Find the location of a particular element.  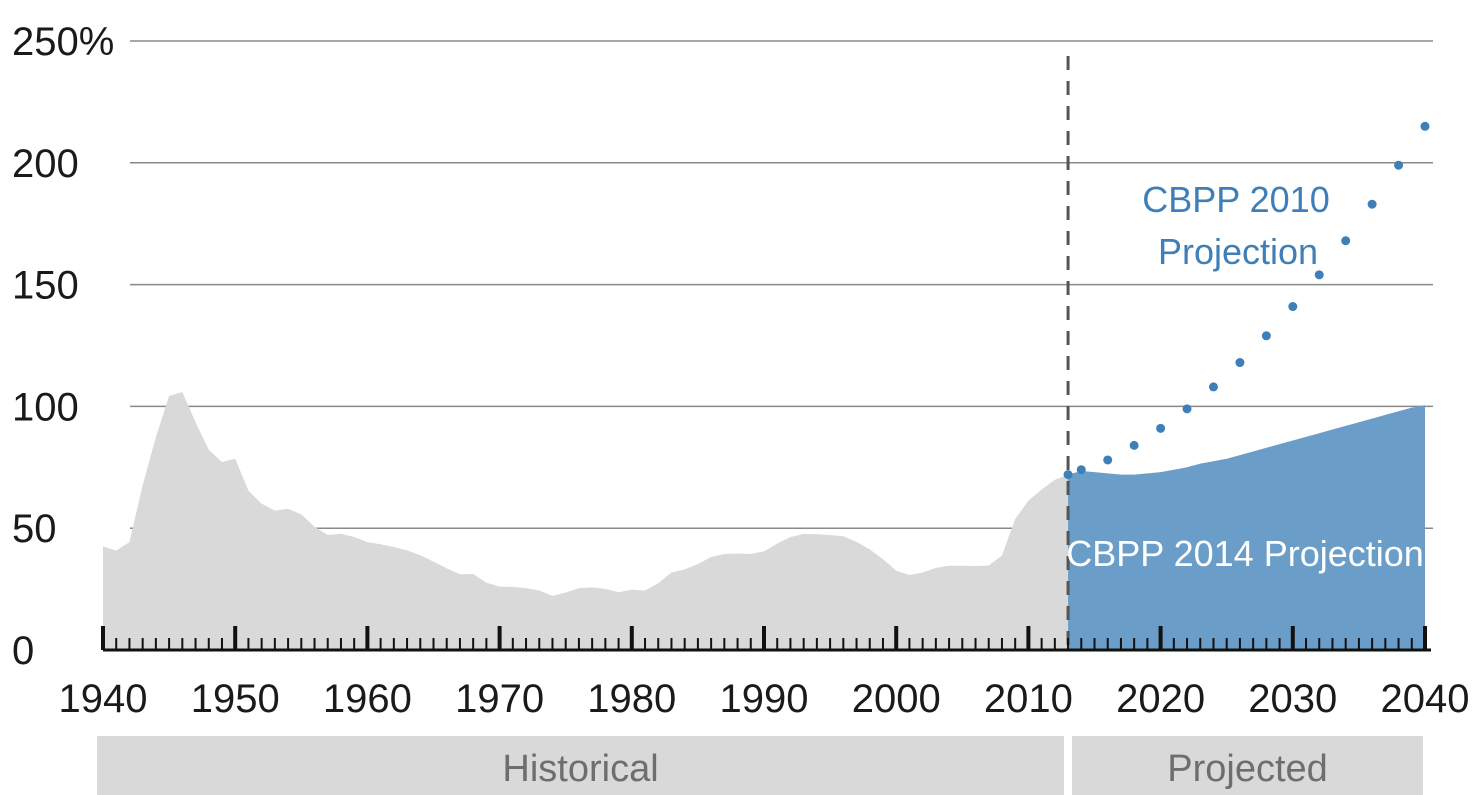

band-projected is located at coordinates (1247, 765).